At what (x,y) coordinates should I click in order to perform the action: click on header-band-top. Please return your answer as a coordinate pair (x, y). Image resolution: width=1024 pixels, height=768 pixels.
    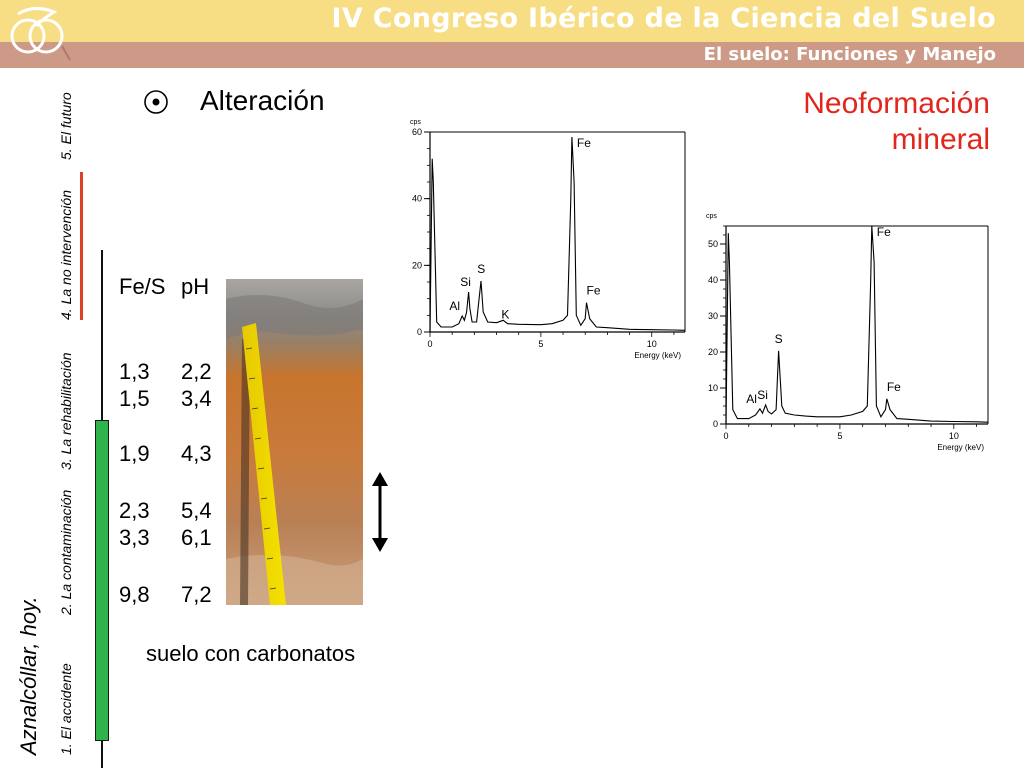
    Looking at the image, I should click on (512, 21).